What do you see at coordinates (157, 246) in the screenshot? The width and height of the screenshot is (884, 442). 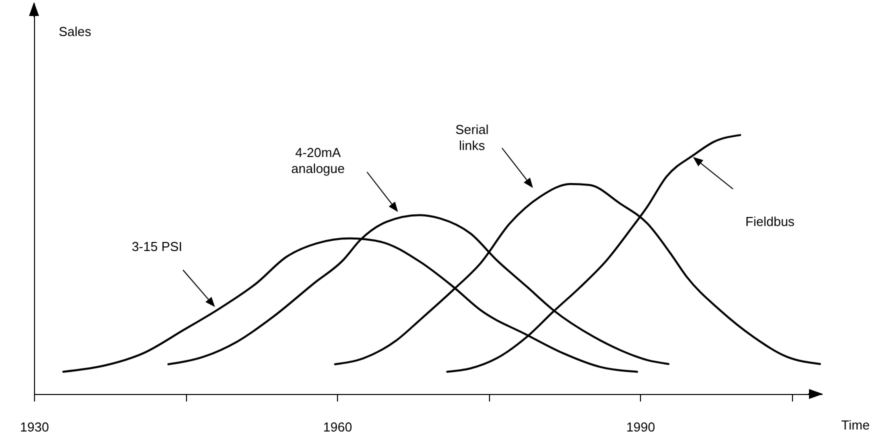 I see `annotation: 3-15 PSI` at bounding box center [157, 246].